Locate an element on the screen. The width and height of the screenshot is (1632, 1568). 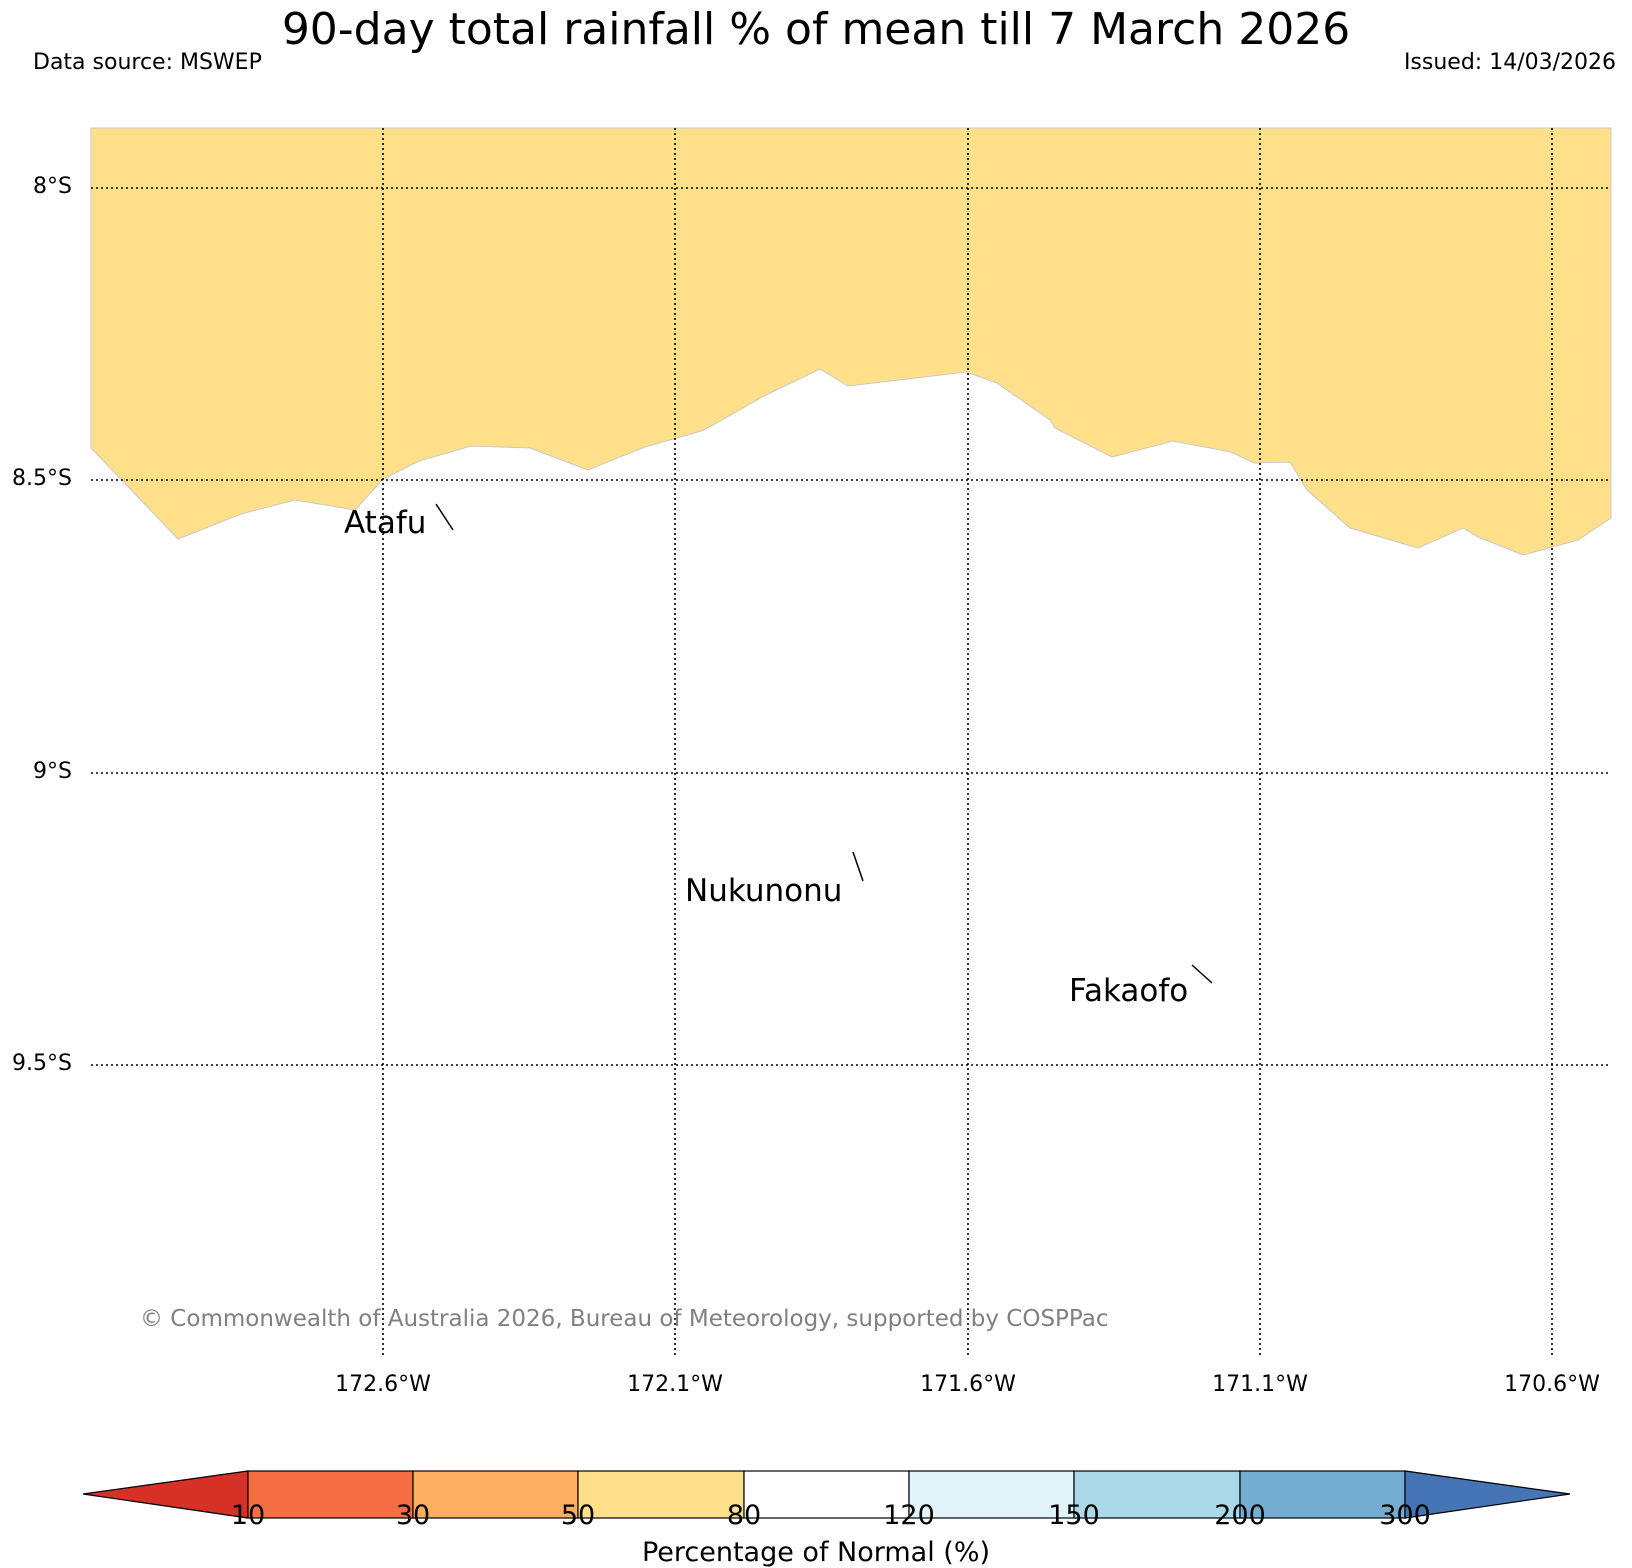
atafu-island-shape is located at coordinates (444, 517).